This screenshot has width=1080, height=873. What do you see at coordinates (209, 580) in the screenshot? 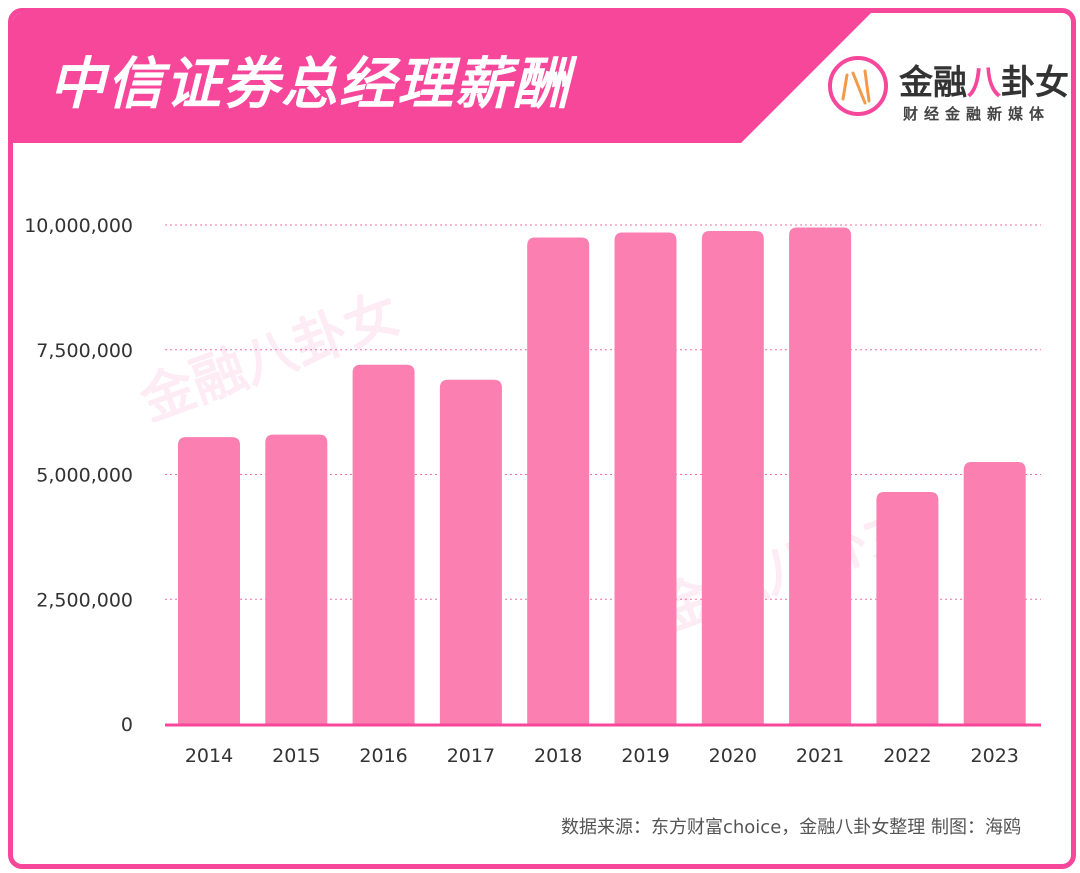
I see `bar-2014` at bounding box center [209, 580].